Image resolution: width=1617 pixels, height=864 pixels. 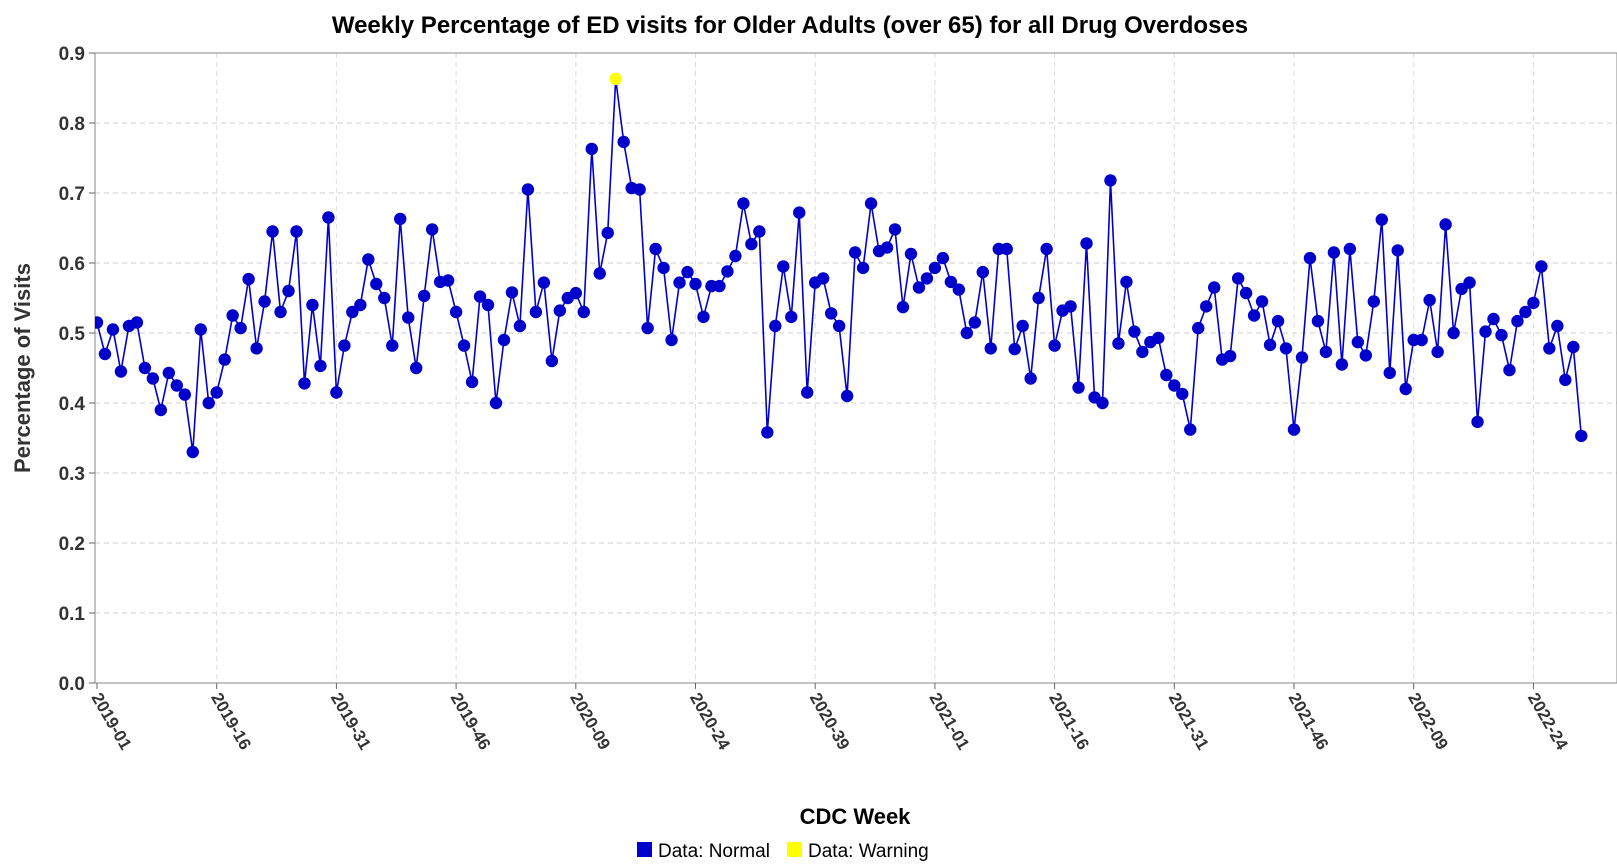 I want to click on y-tick-label: 0.8, so click(x=72, y=124).